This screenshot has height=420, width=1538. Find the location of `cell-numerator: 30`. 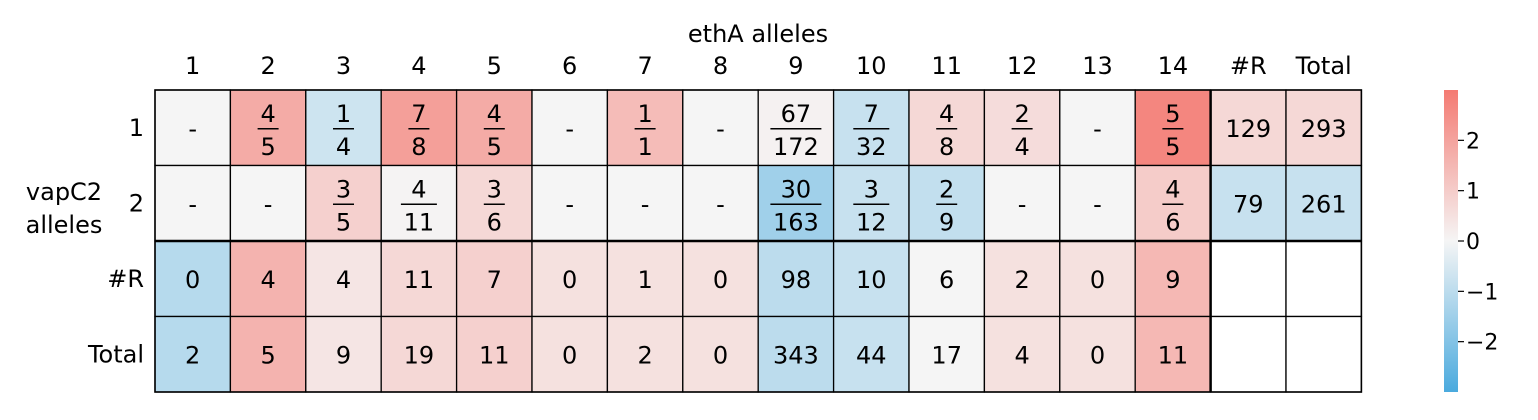

cell-numerator: 30 is located at coordinates (796, 189).